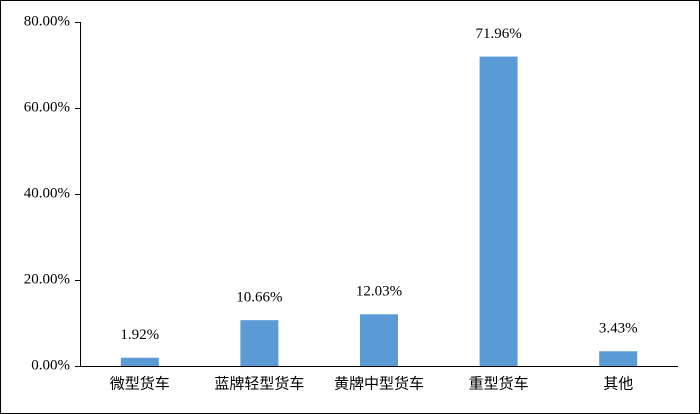  I want to click on data-label: 10.66%, so click(259, 298).